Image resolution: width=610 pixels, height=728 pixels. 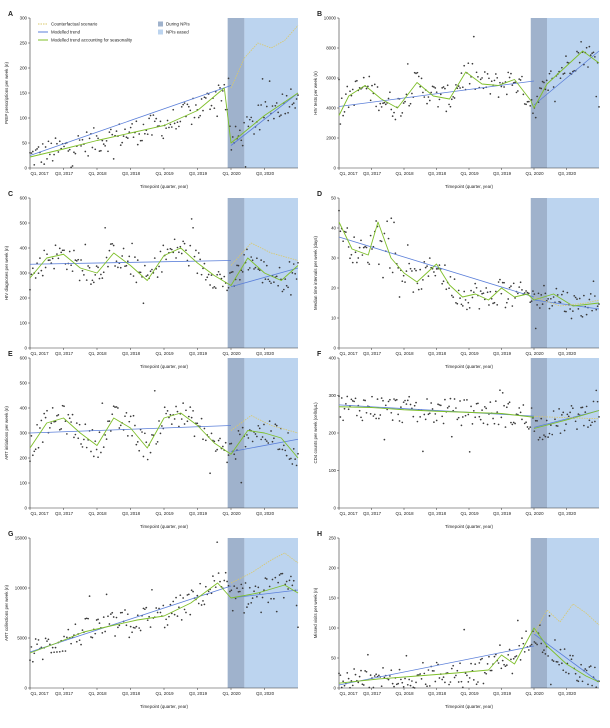 What do you see at coordinates (265, 693) in the screenshot?
I see `x-tick-label: Q3, 2020` at bounding box center [265, 693].